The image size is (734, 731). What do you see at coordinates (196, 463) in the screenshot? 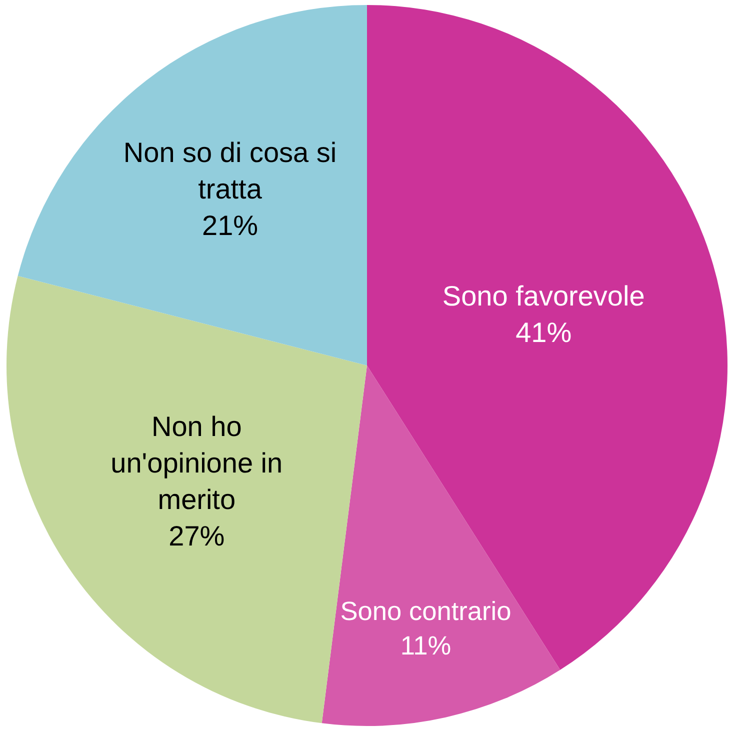
I see `slice-label: Non ho un'opinione in merito` at bounding box center [196, 463].